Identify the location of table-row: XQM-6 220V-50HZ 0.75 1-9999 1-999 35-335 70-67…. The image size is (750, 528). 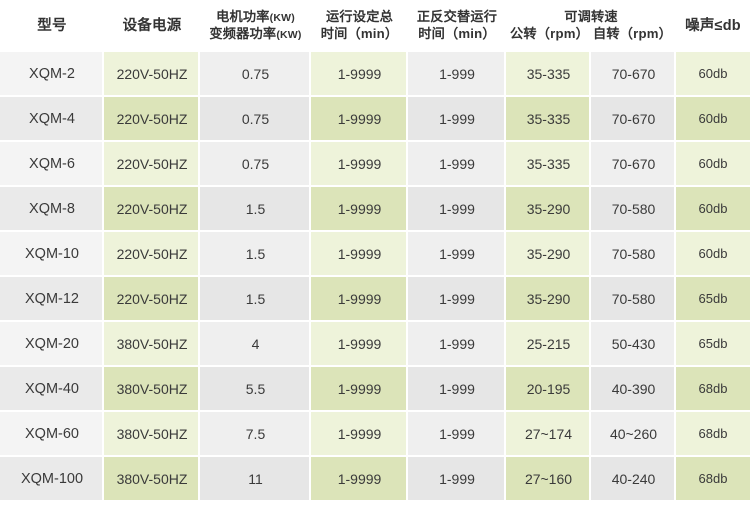
(375, 164).